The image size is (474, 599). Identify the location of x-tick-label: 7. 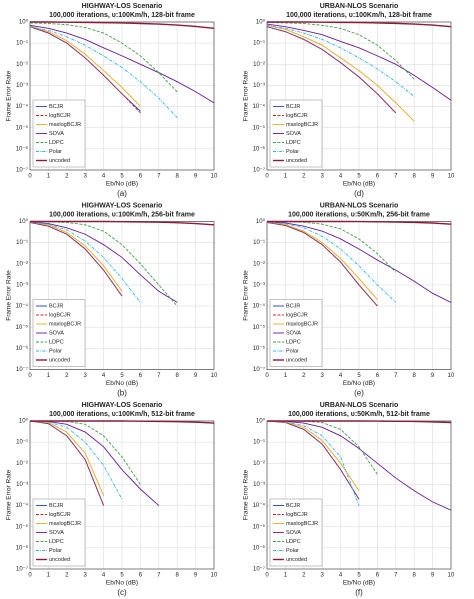
(159, 576).